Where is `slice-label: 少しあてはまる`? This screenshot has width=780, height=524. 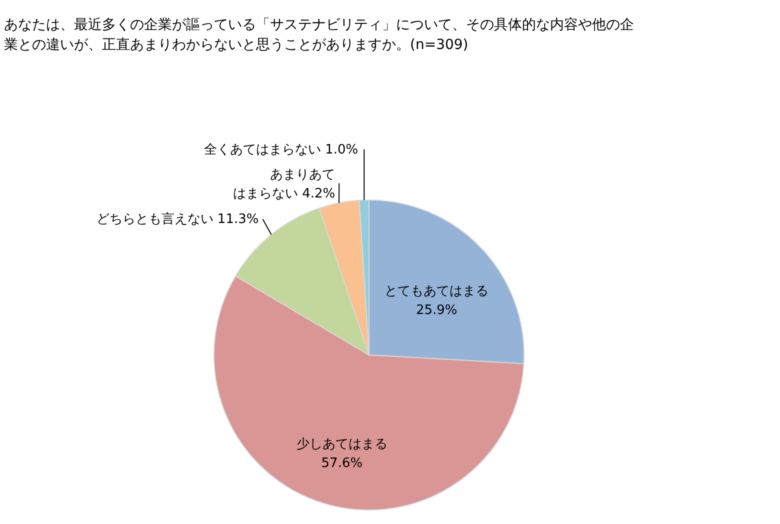 slice-label: 少しあてはまる is located at coordinates (342, 444).